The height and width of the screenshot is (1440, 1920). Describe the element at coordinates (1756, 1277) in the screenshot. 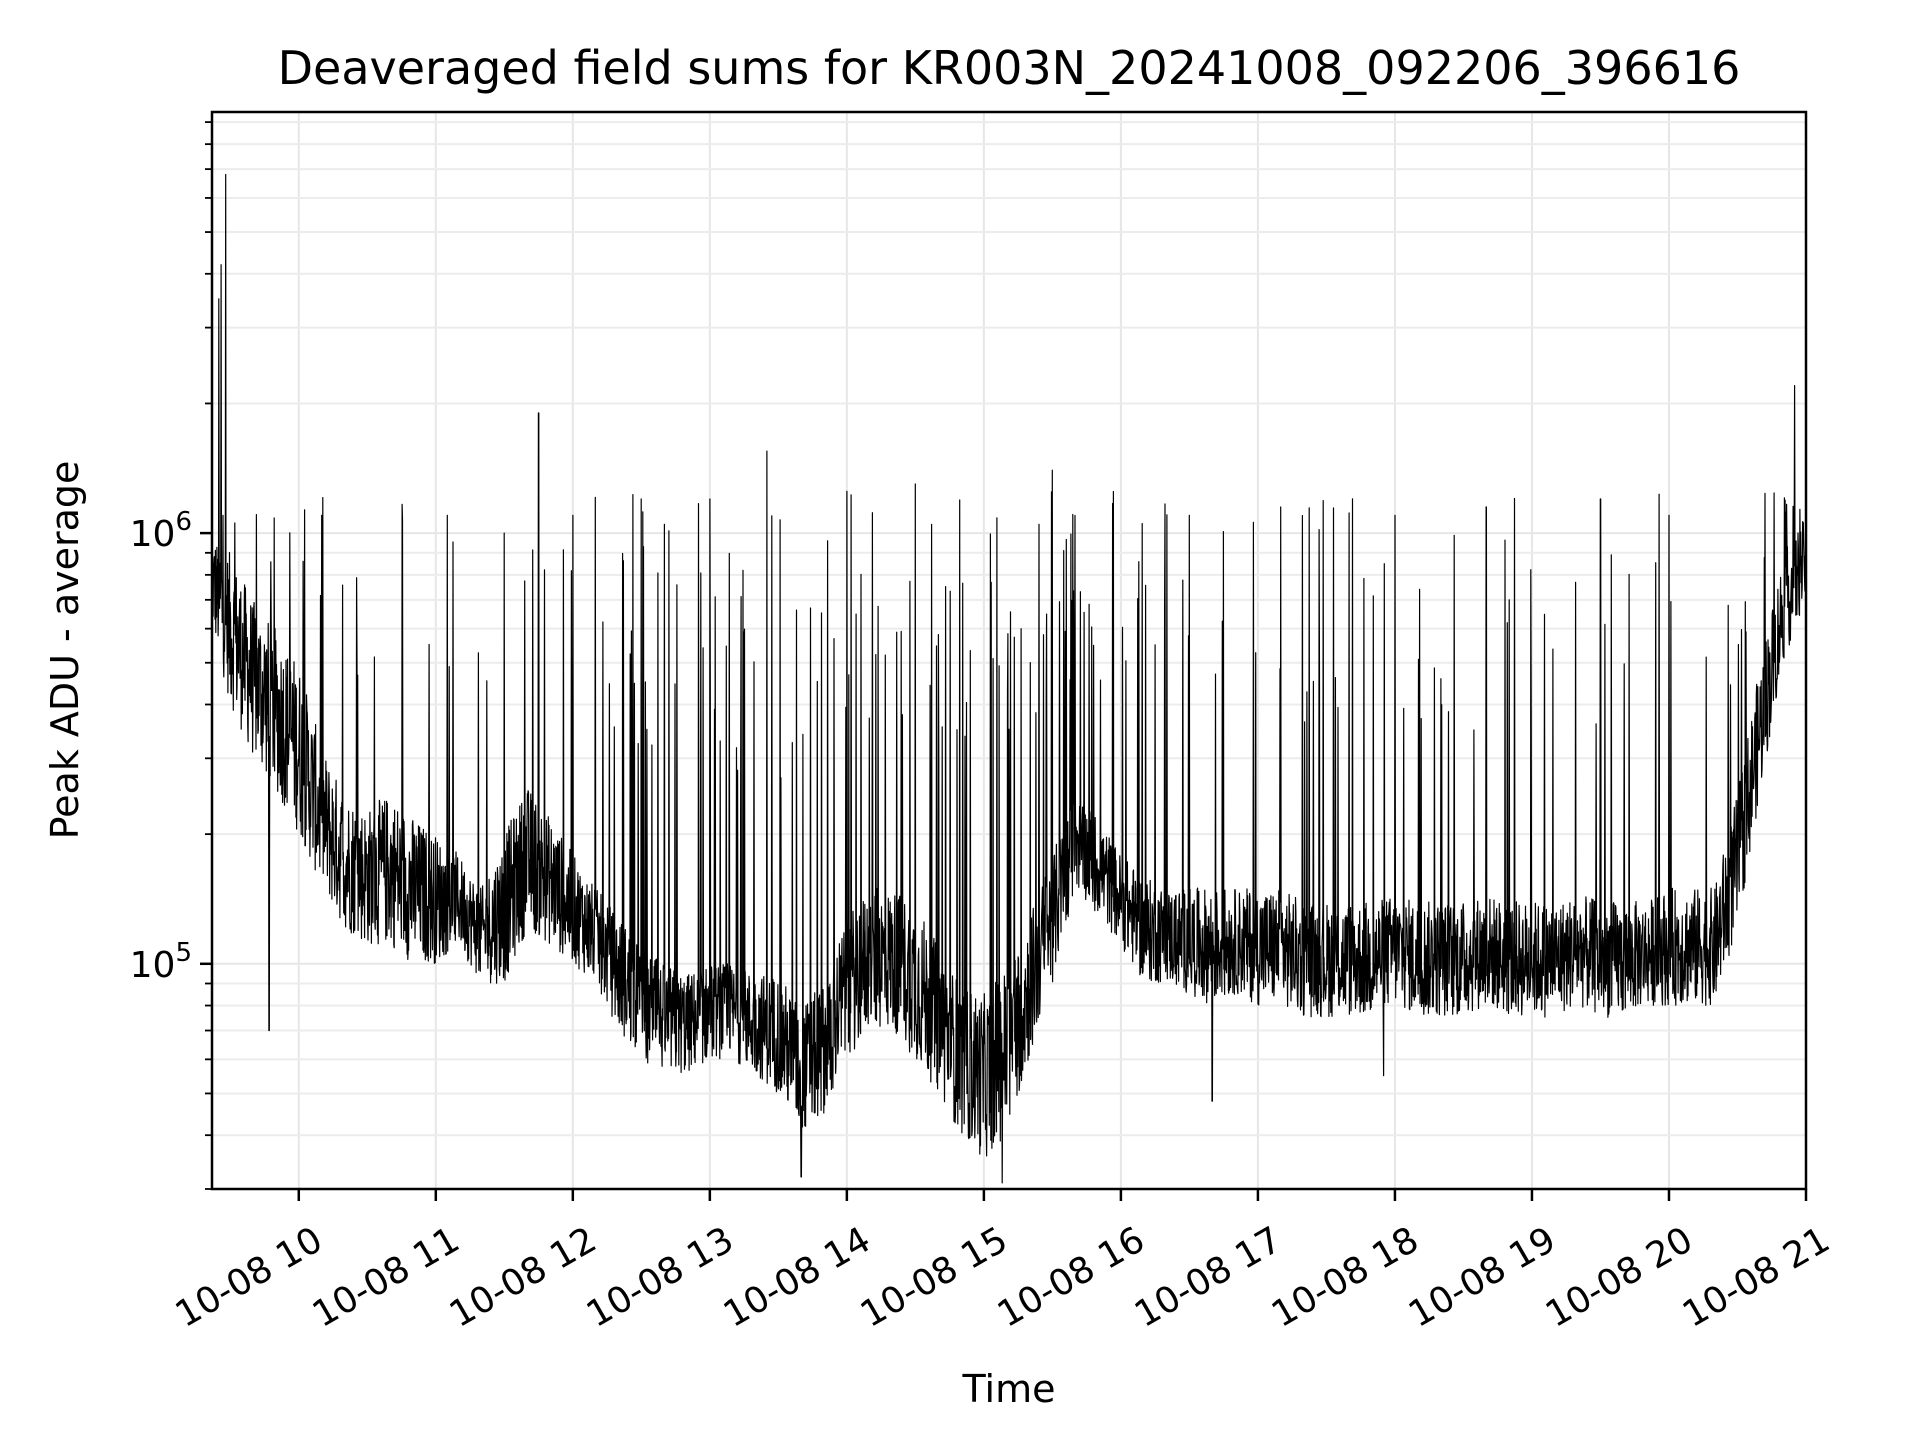

I see `x-tick-label: 10-08 21` at that location.